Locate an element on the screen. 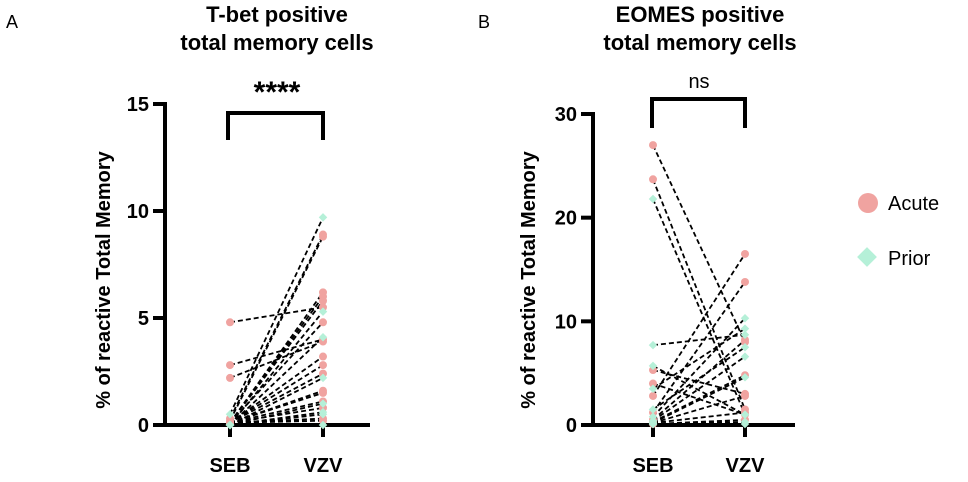 The image size is (968, 482). y-tick-label: 15 is located at coordinates (138, 105).